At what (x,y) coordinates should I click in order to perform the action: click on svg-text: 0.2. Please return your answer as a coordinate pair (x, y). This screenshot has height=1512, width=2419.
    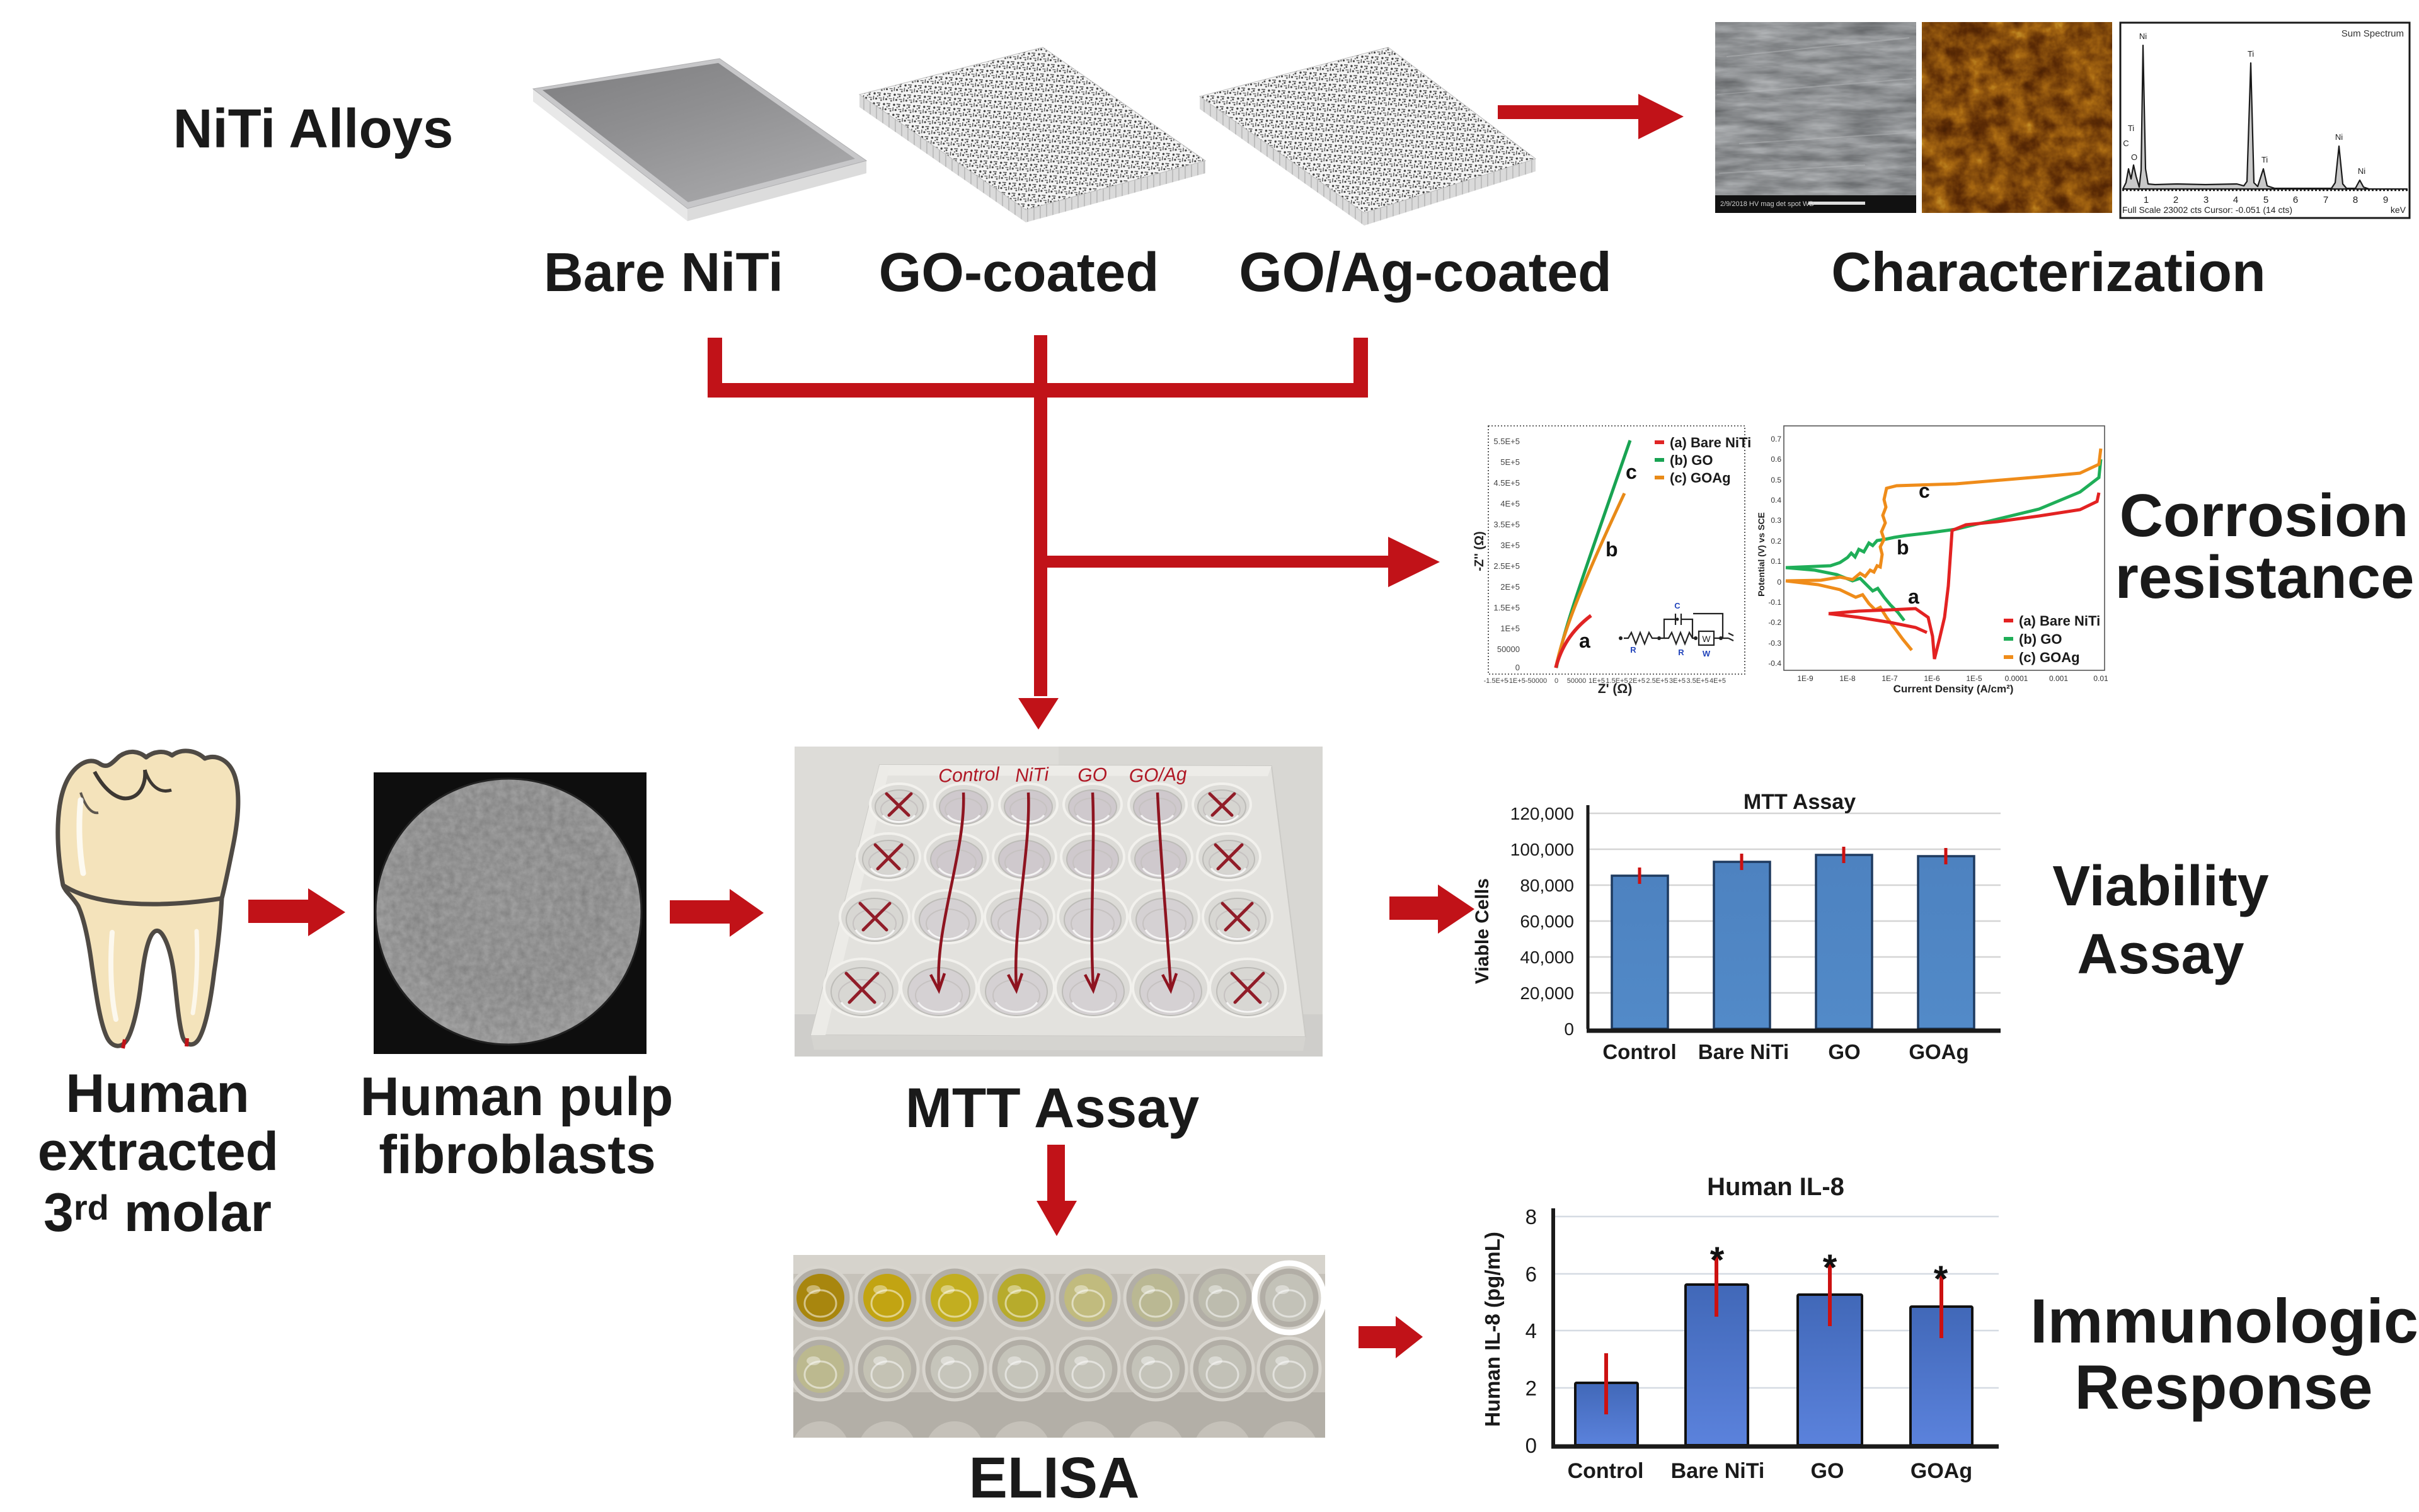
    Looking at the image, I should click on (1776, 541).